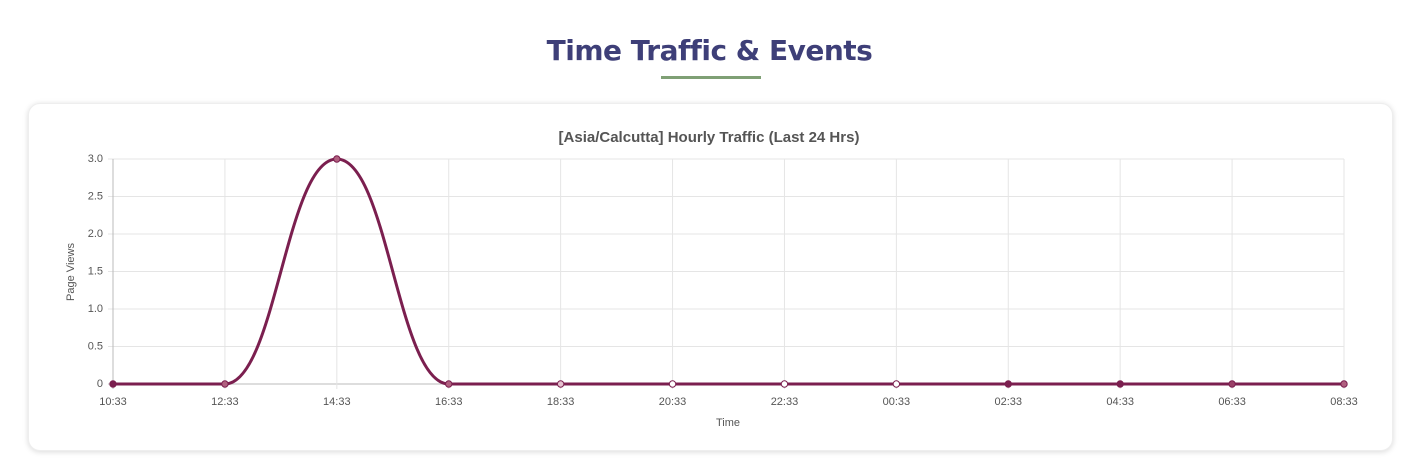 The image size is (1419, 467). Describe the element at coordinates (1344, 402) in the screenshot. I see `x-tick-label: 08:33` at that location.